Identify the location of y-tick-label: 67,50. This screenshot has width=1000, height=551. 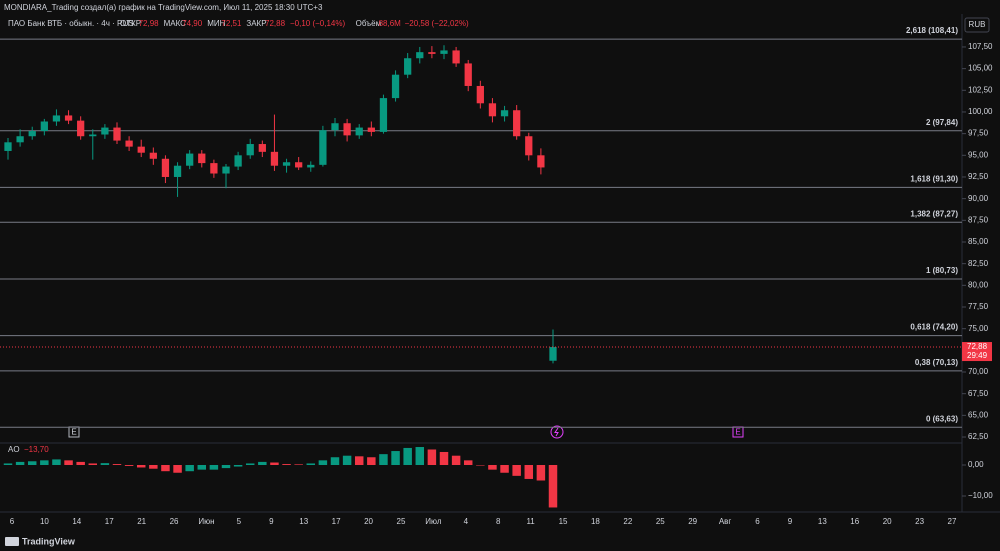
(978, 393).